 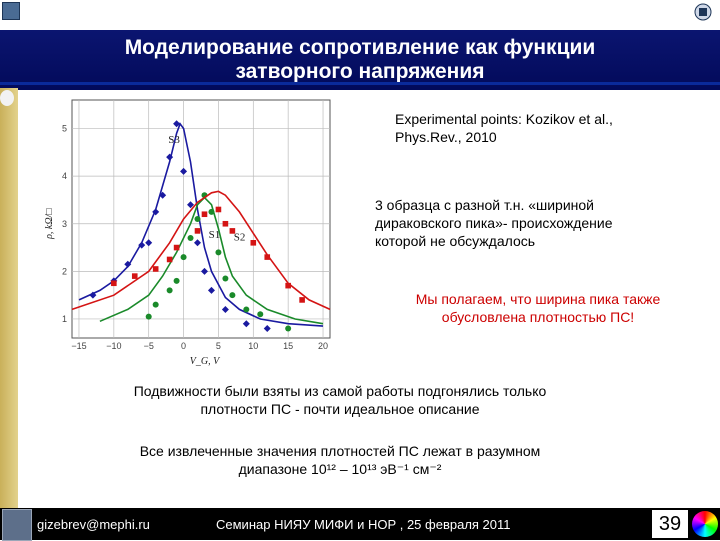 What do you see at coordinates (64, 176) in the screenshot?
I see `y-tick-label: 4` at bounding box center [64, 176].